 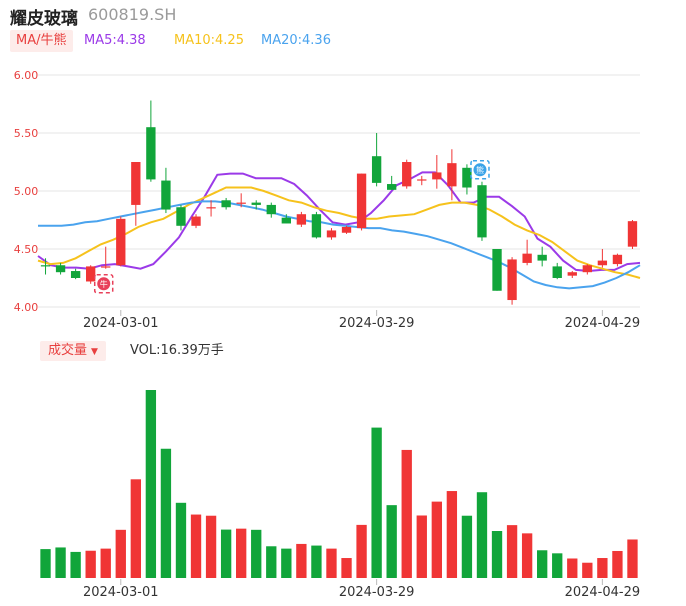 I want to click on y-tick-label: 4.00, so click(x=26, y=307).